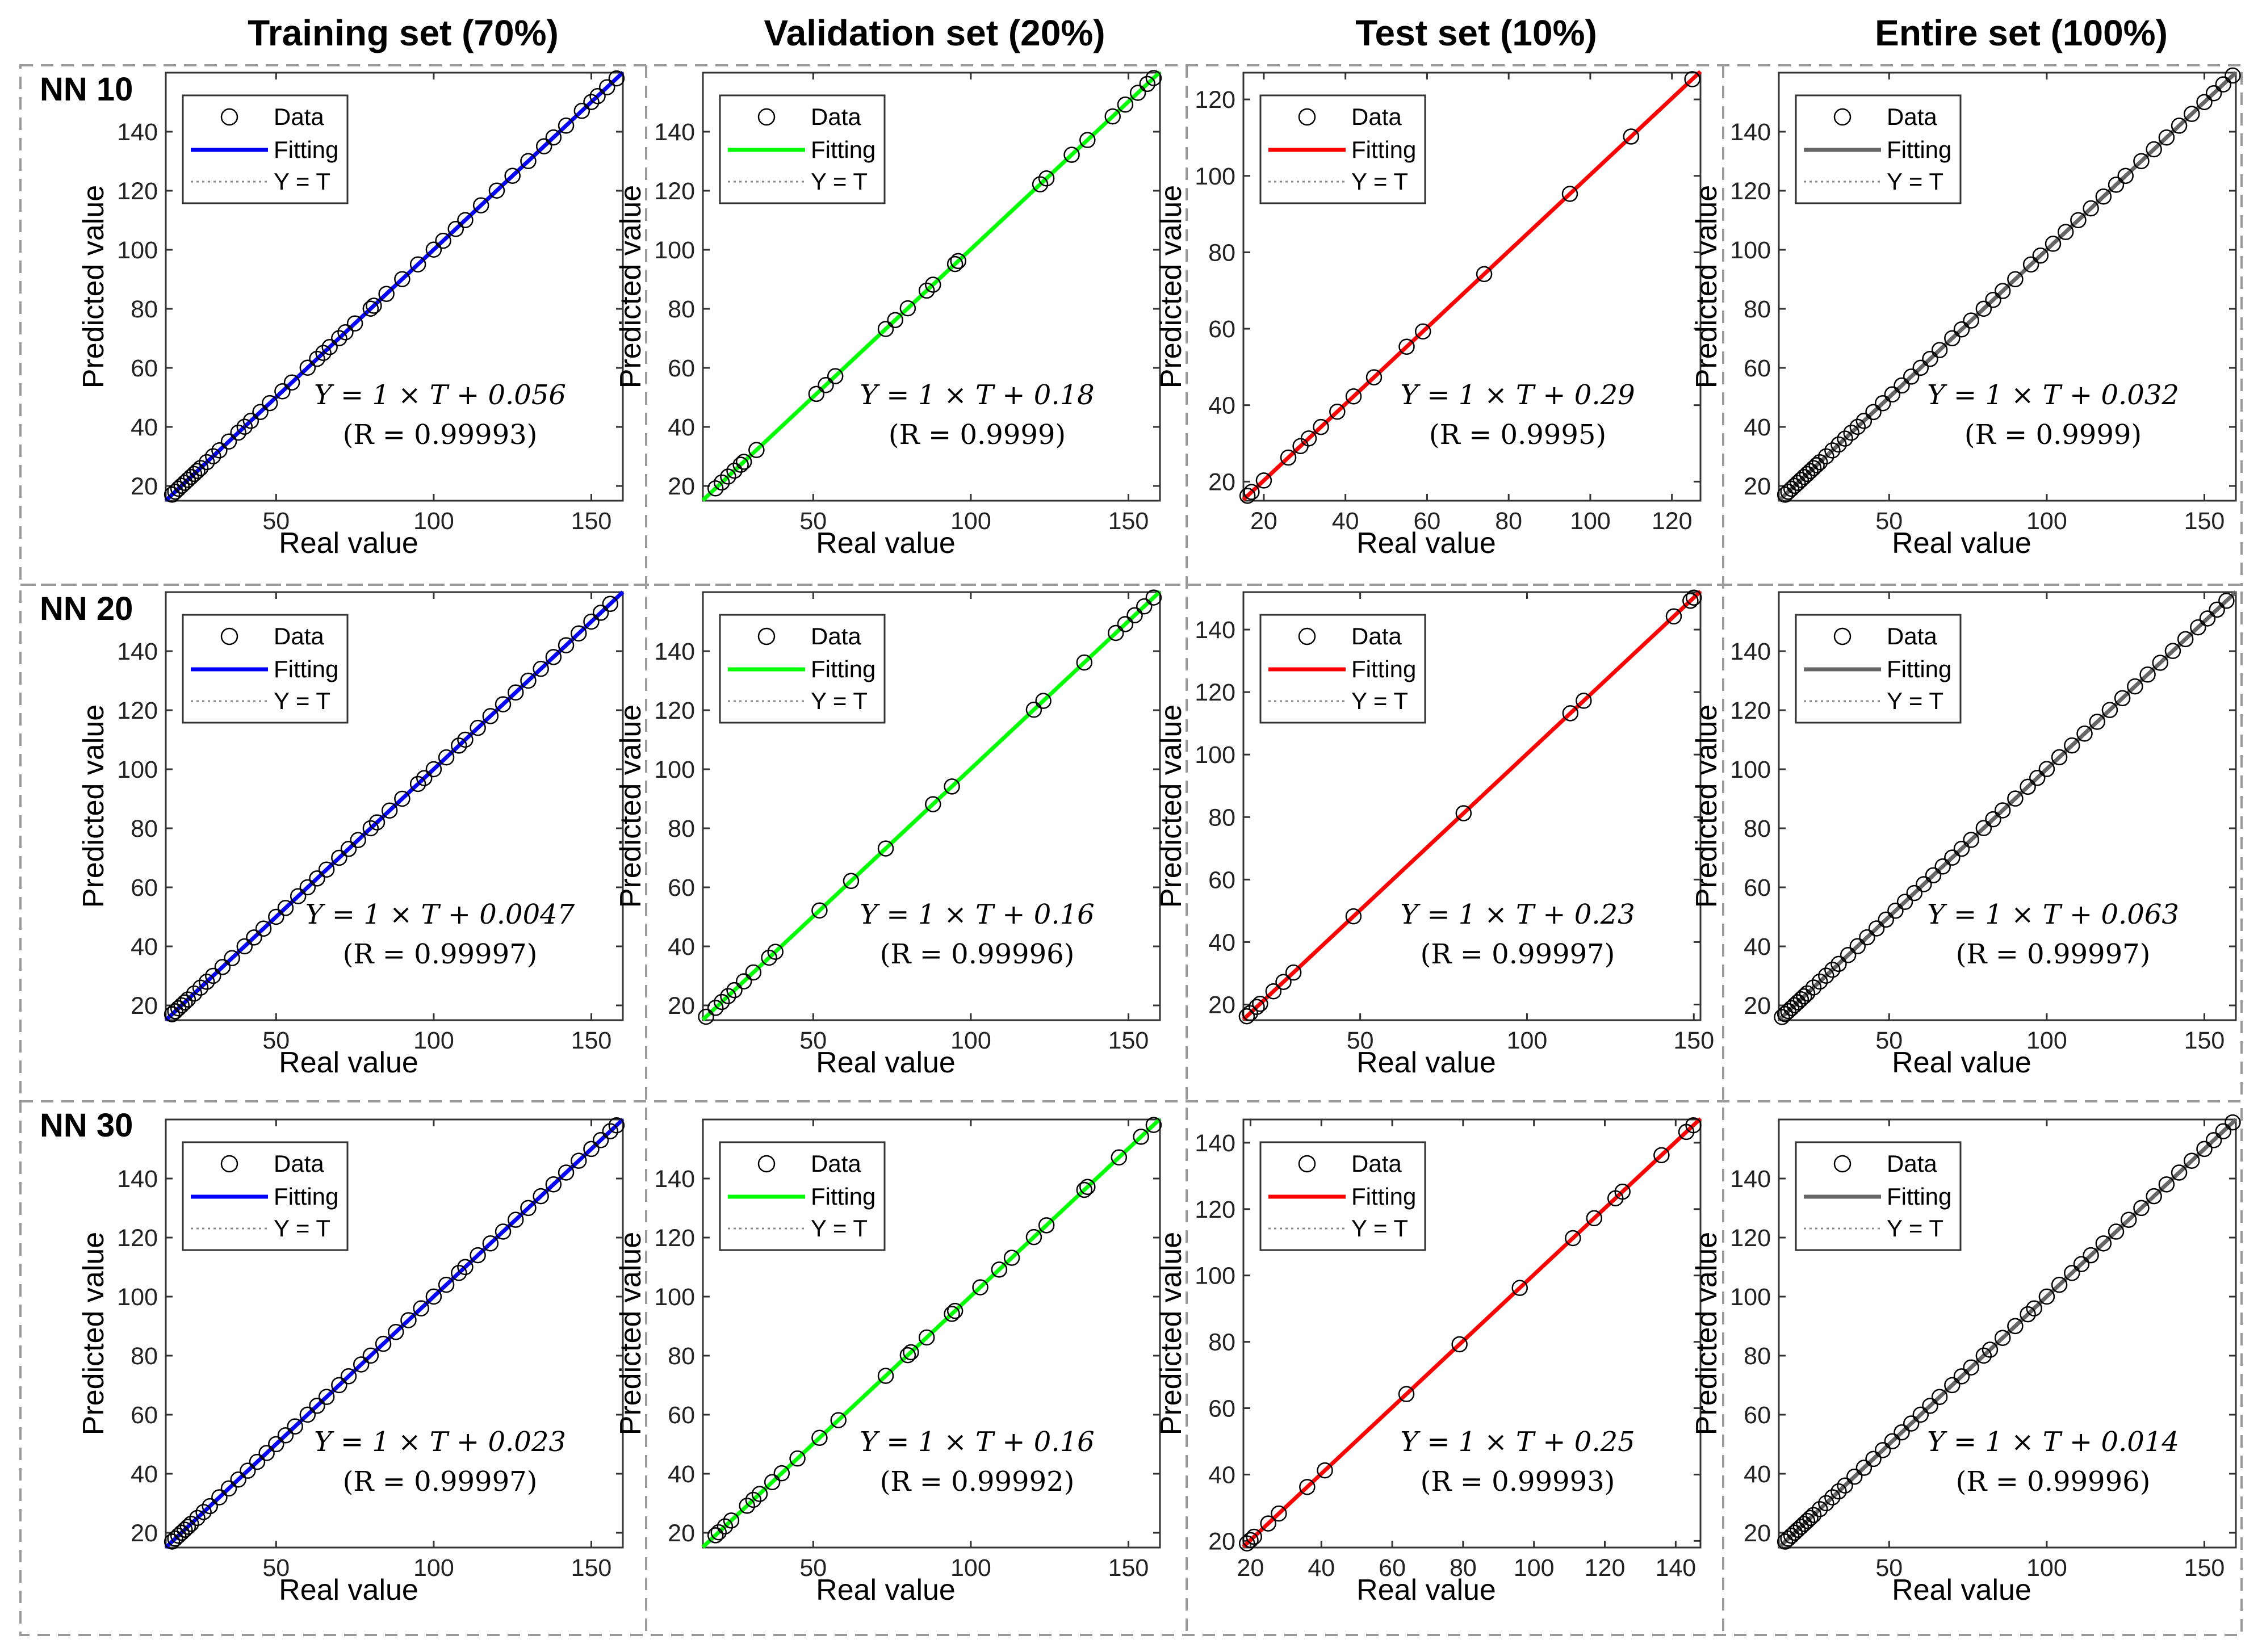 This screenshot has height=1652, width=2262. I want to click on y-tick-label: 120, so click(674, 1238).